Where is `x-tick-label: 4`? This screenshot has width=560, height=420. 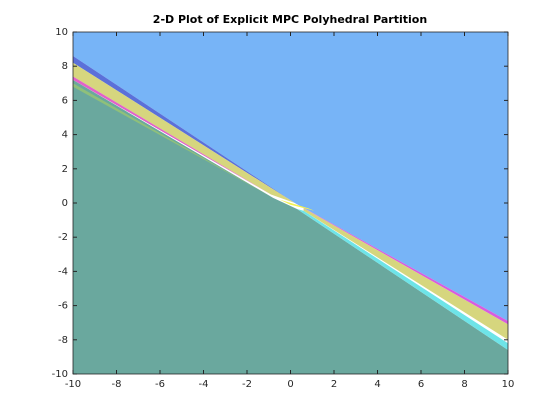
x-tick-label: 4 is located at coordinates (377, 384).